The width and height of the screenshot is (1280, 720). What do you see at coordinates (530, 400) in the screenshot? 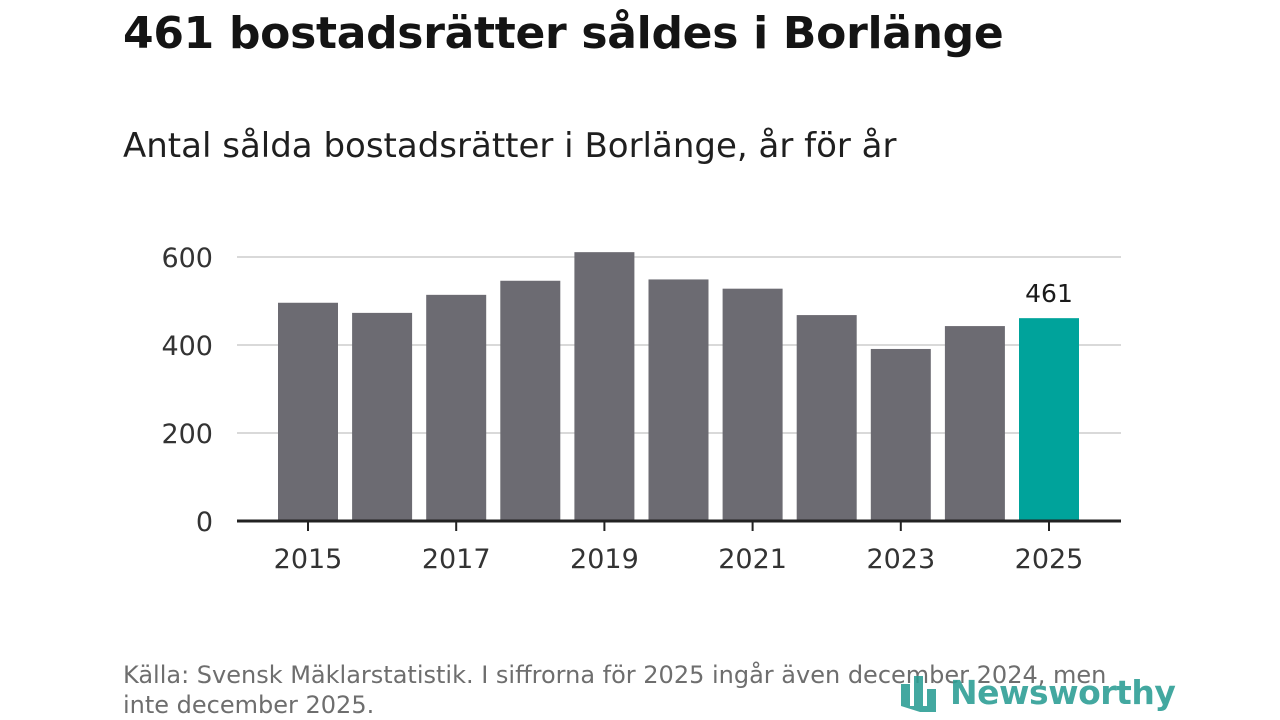
I see `bar-2018` at bounding box center [530, 400].